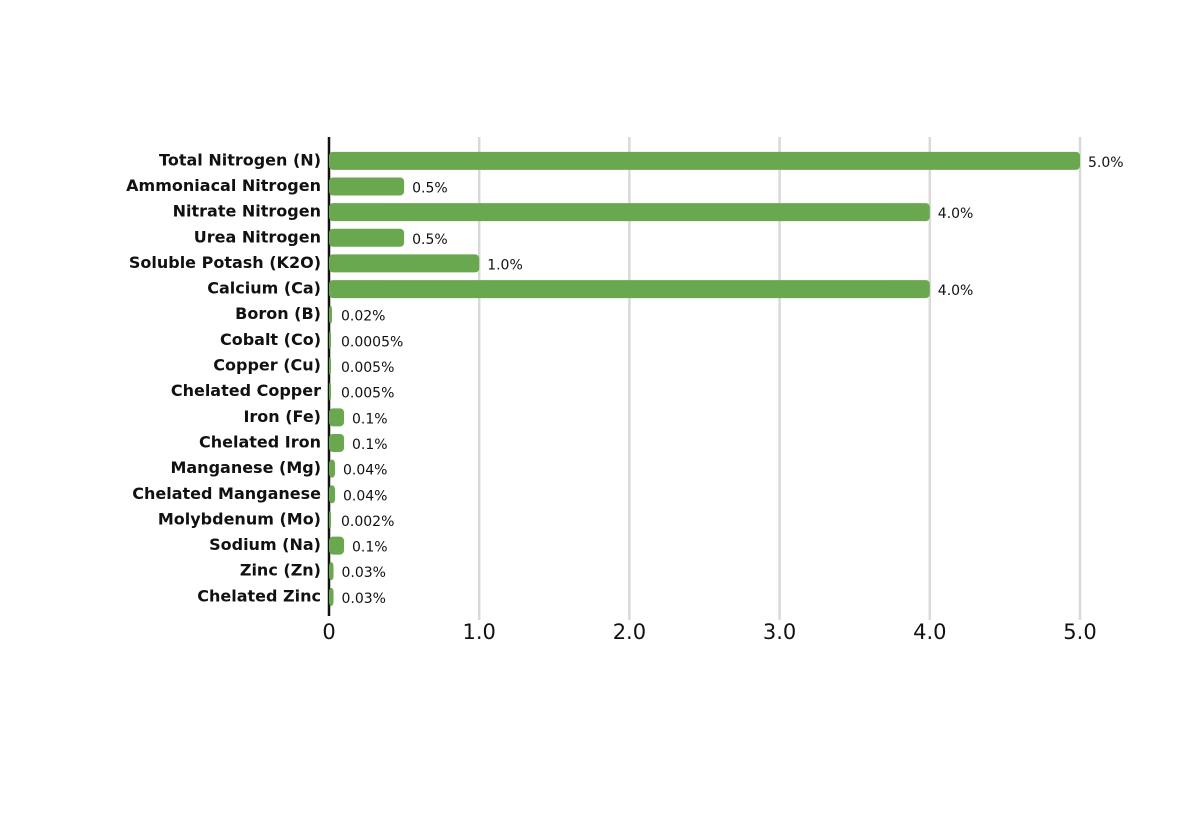  I want to click on y-tick-label: Zinc (Zn), so click(280, 570).